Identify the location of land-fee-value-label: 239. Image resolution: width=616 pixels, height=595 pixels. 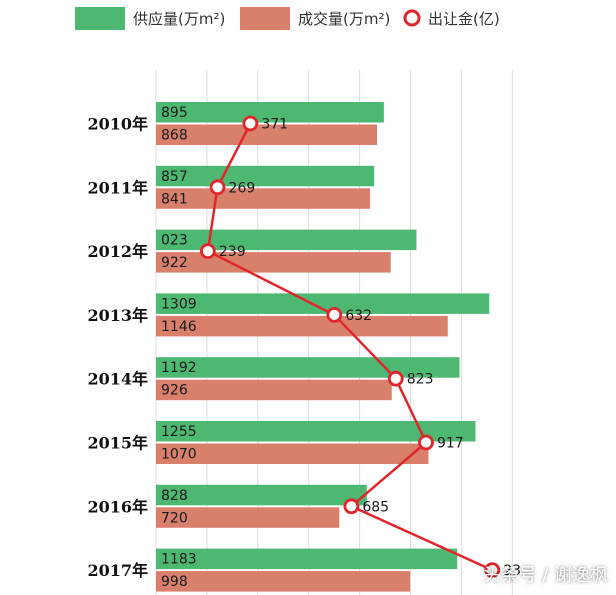
(232, 252).